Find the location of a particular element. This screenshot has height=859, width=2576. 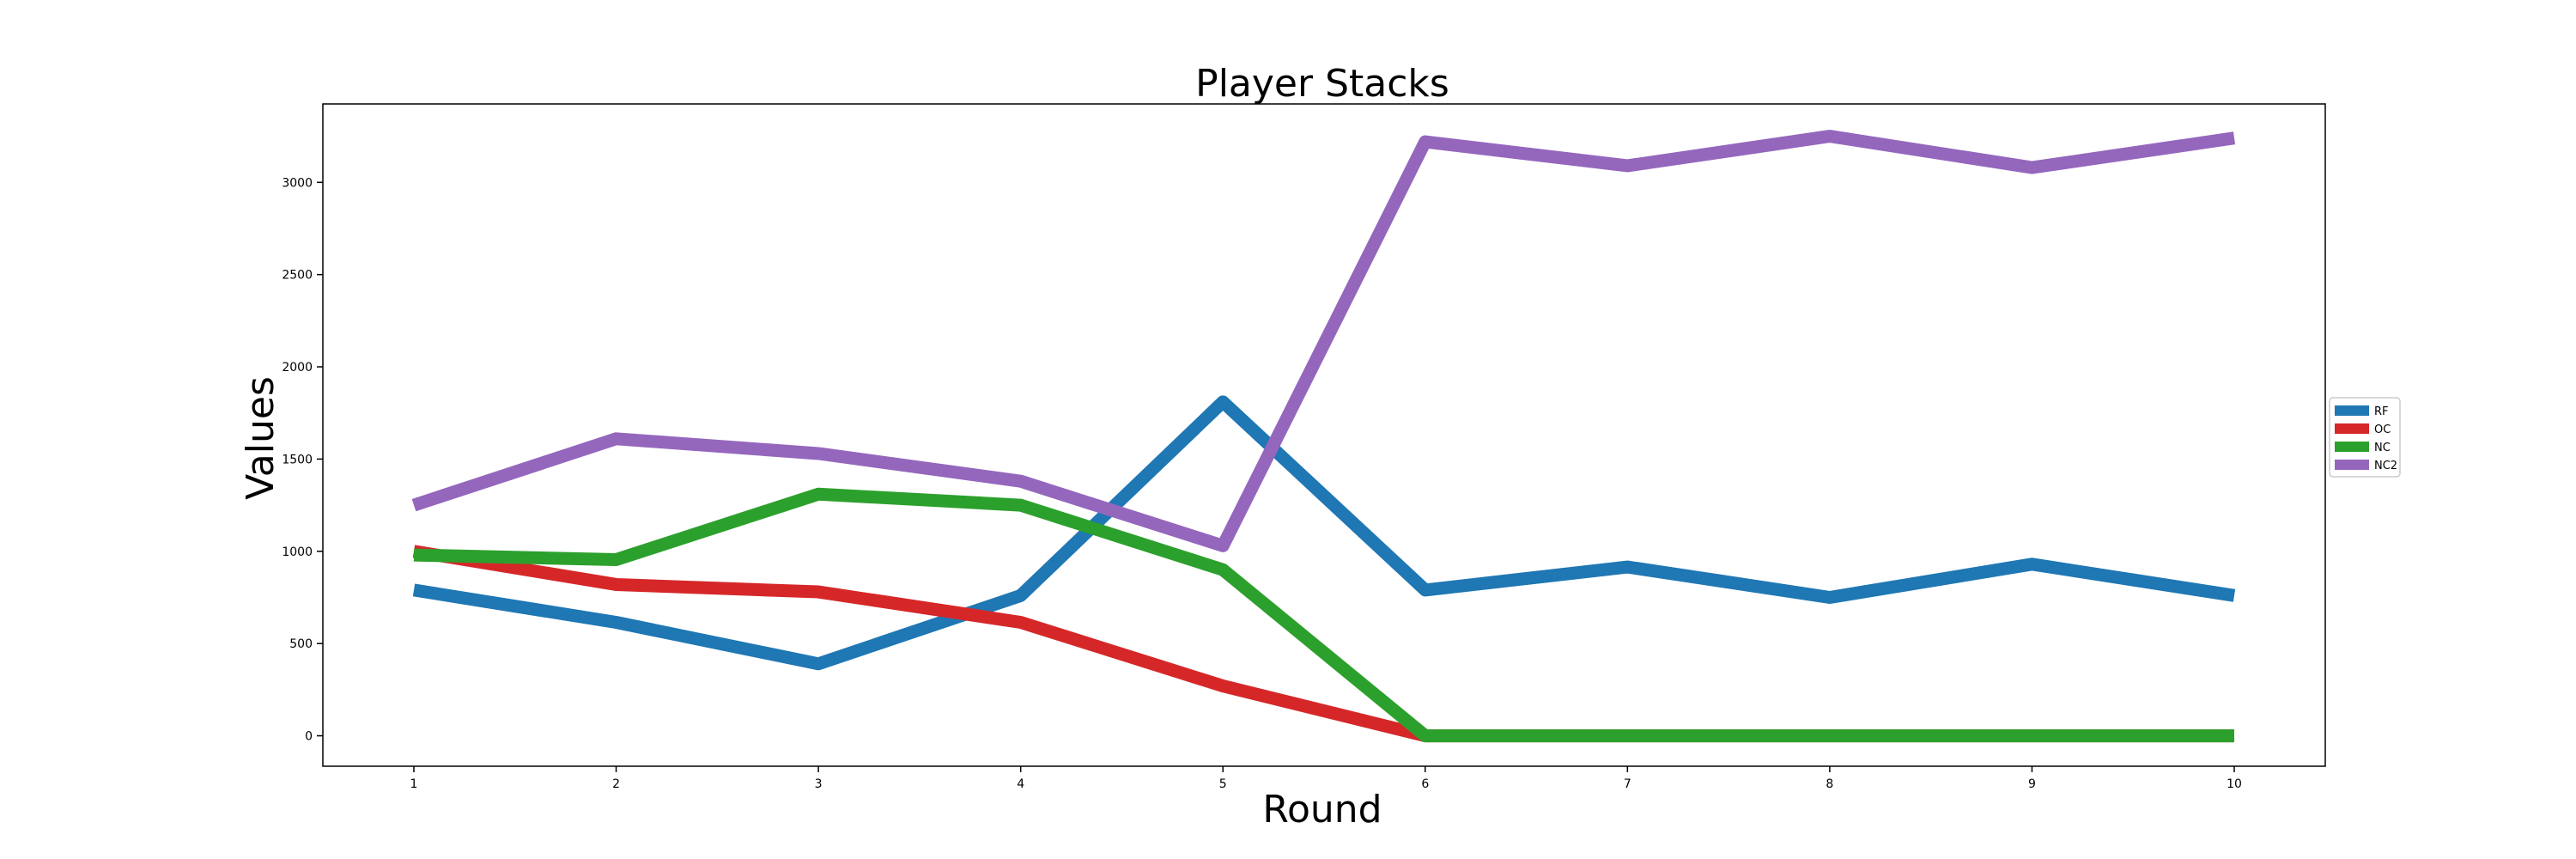

y-tick-label: 500 is located at coordinates (301, 644).